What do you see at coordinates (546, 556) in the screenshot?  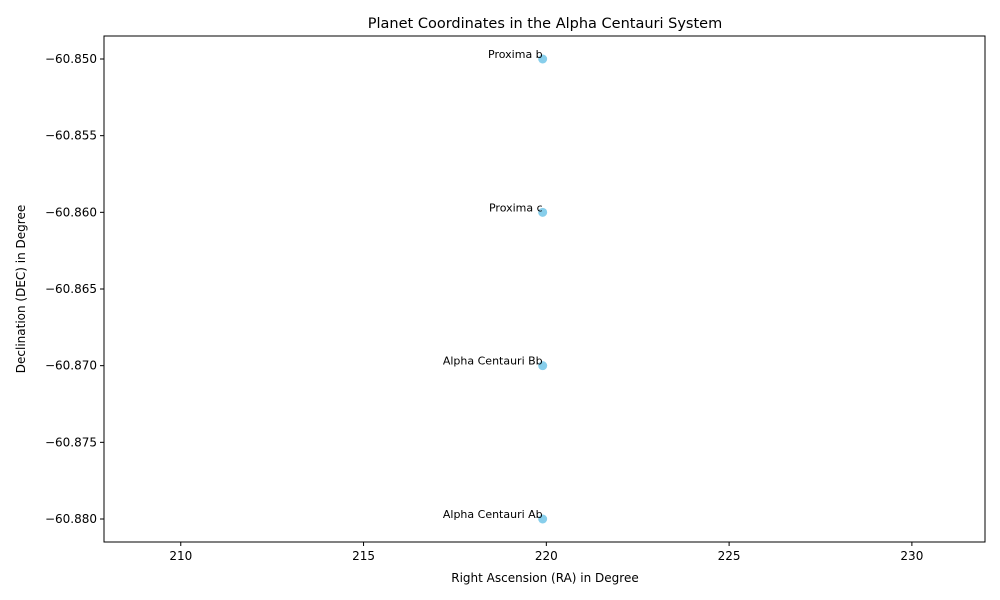 I see `x-tick-label: 220` at bounding box center [546, 556].